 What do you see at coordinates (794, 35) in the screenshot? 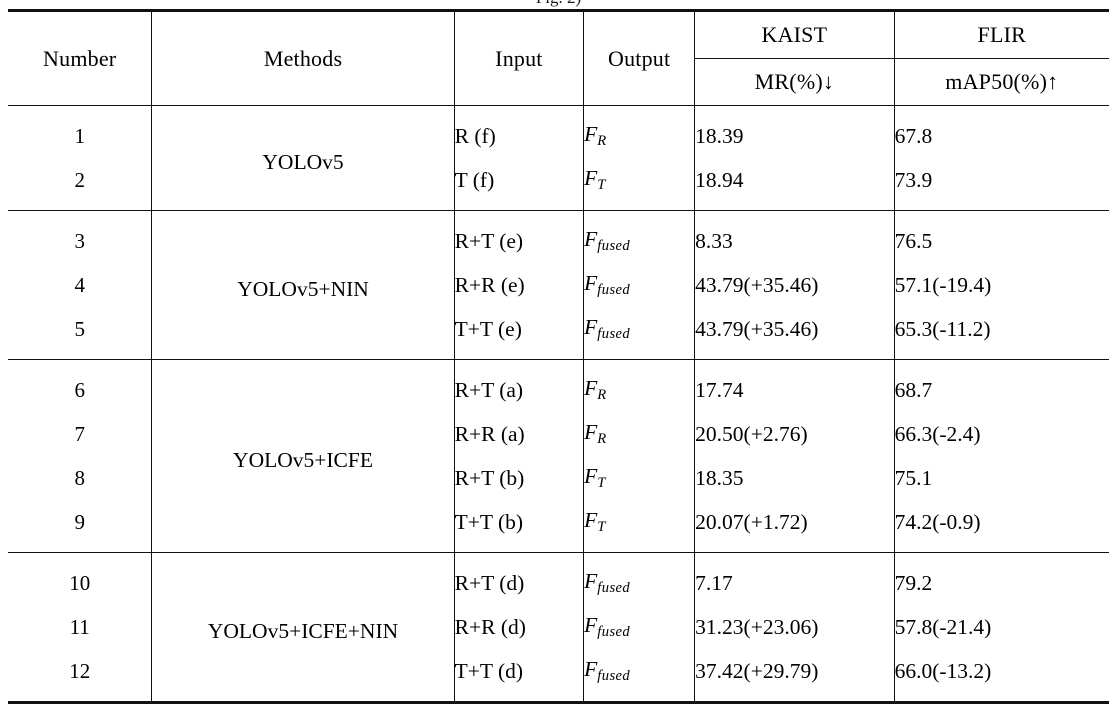
I see `header-dataset-kaist: KAIST` at bounding box center [794, 35].